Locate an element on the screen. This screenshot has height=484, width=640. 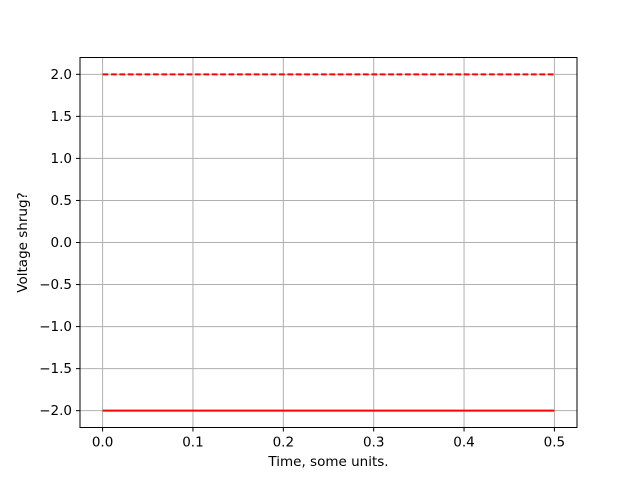
y-tick-label: 1.5 is located at coordinates (61, 117).